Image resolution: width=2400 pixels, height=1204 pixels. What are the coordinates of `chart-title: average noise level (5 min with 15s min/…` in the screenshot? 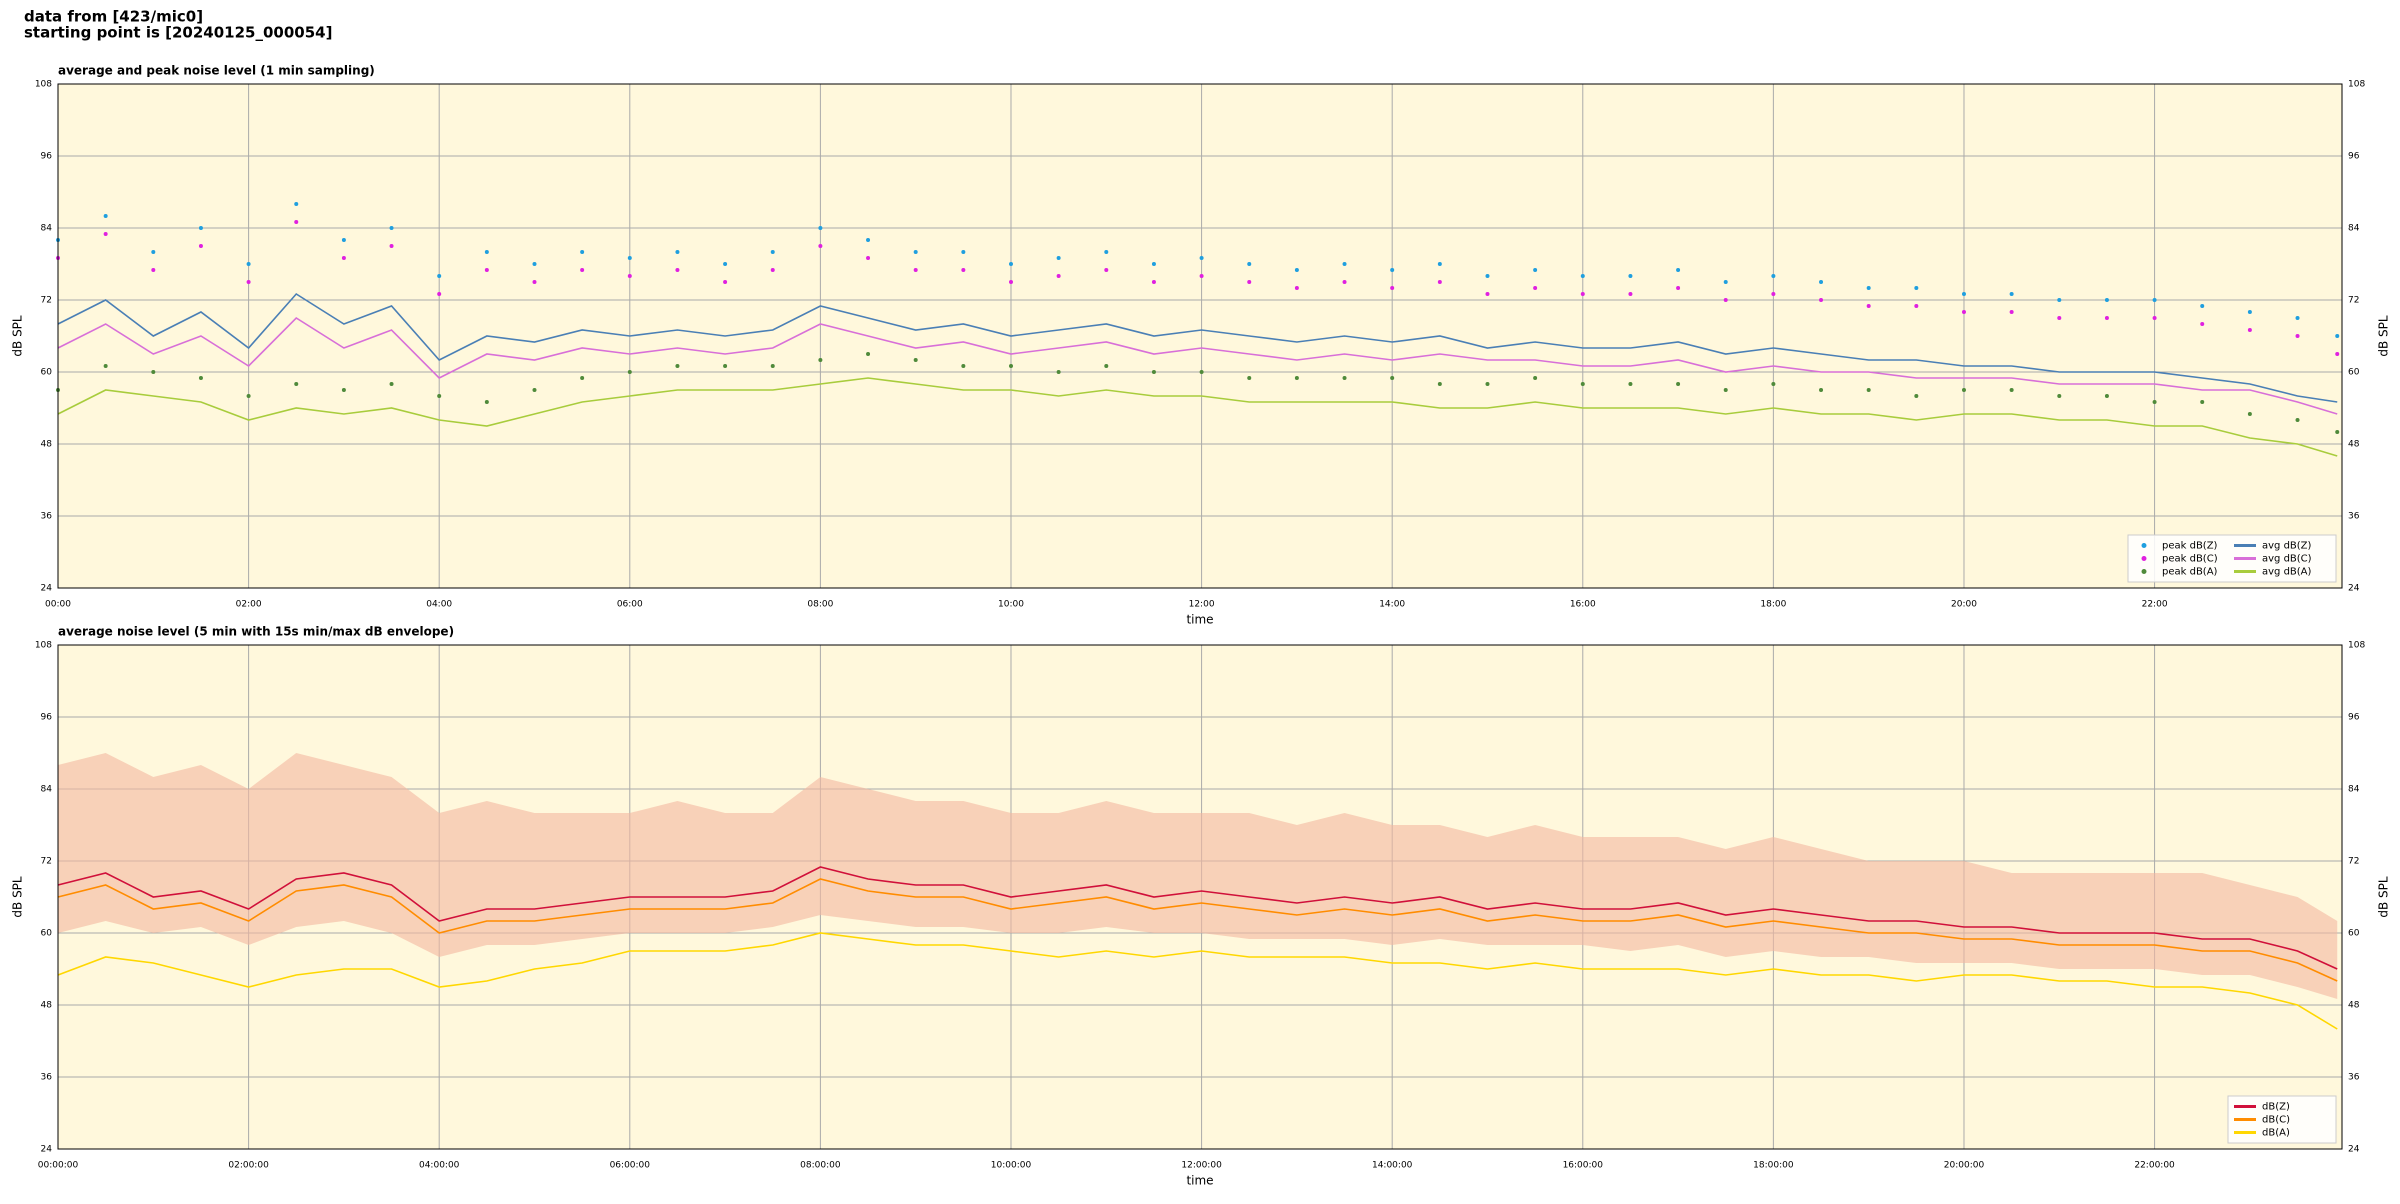 It's located at (256, 632).